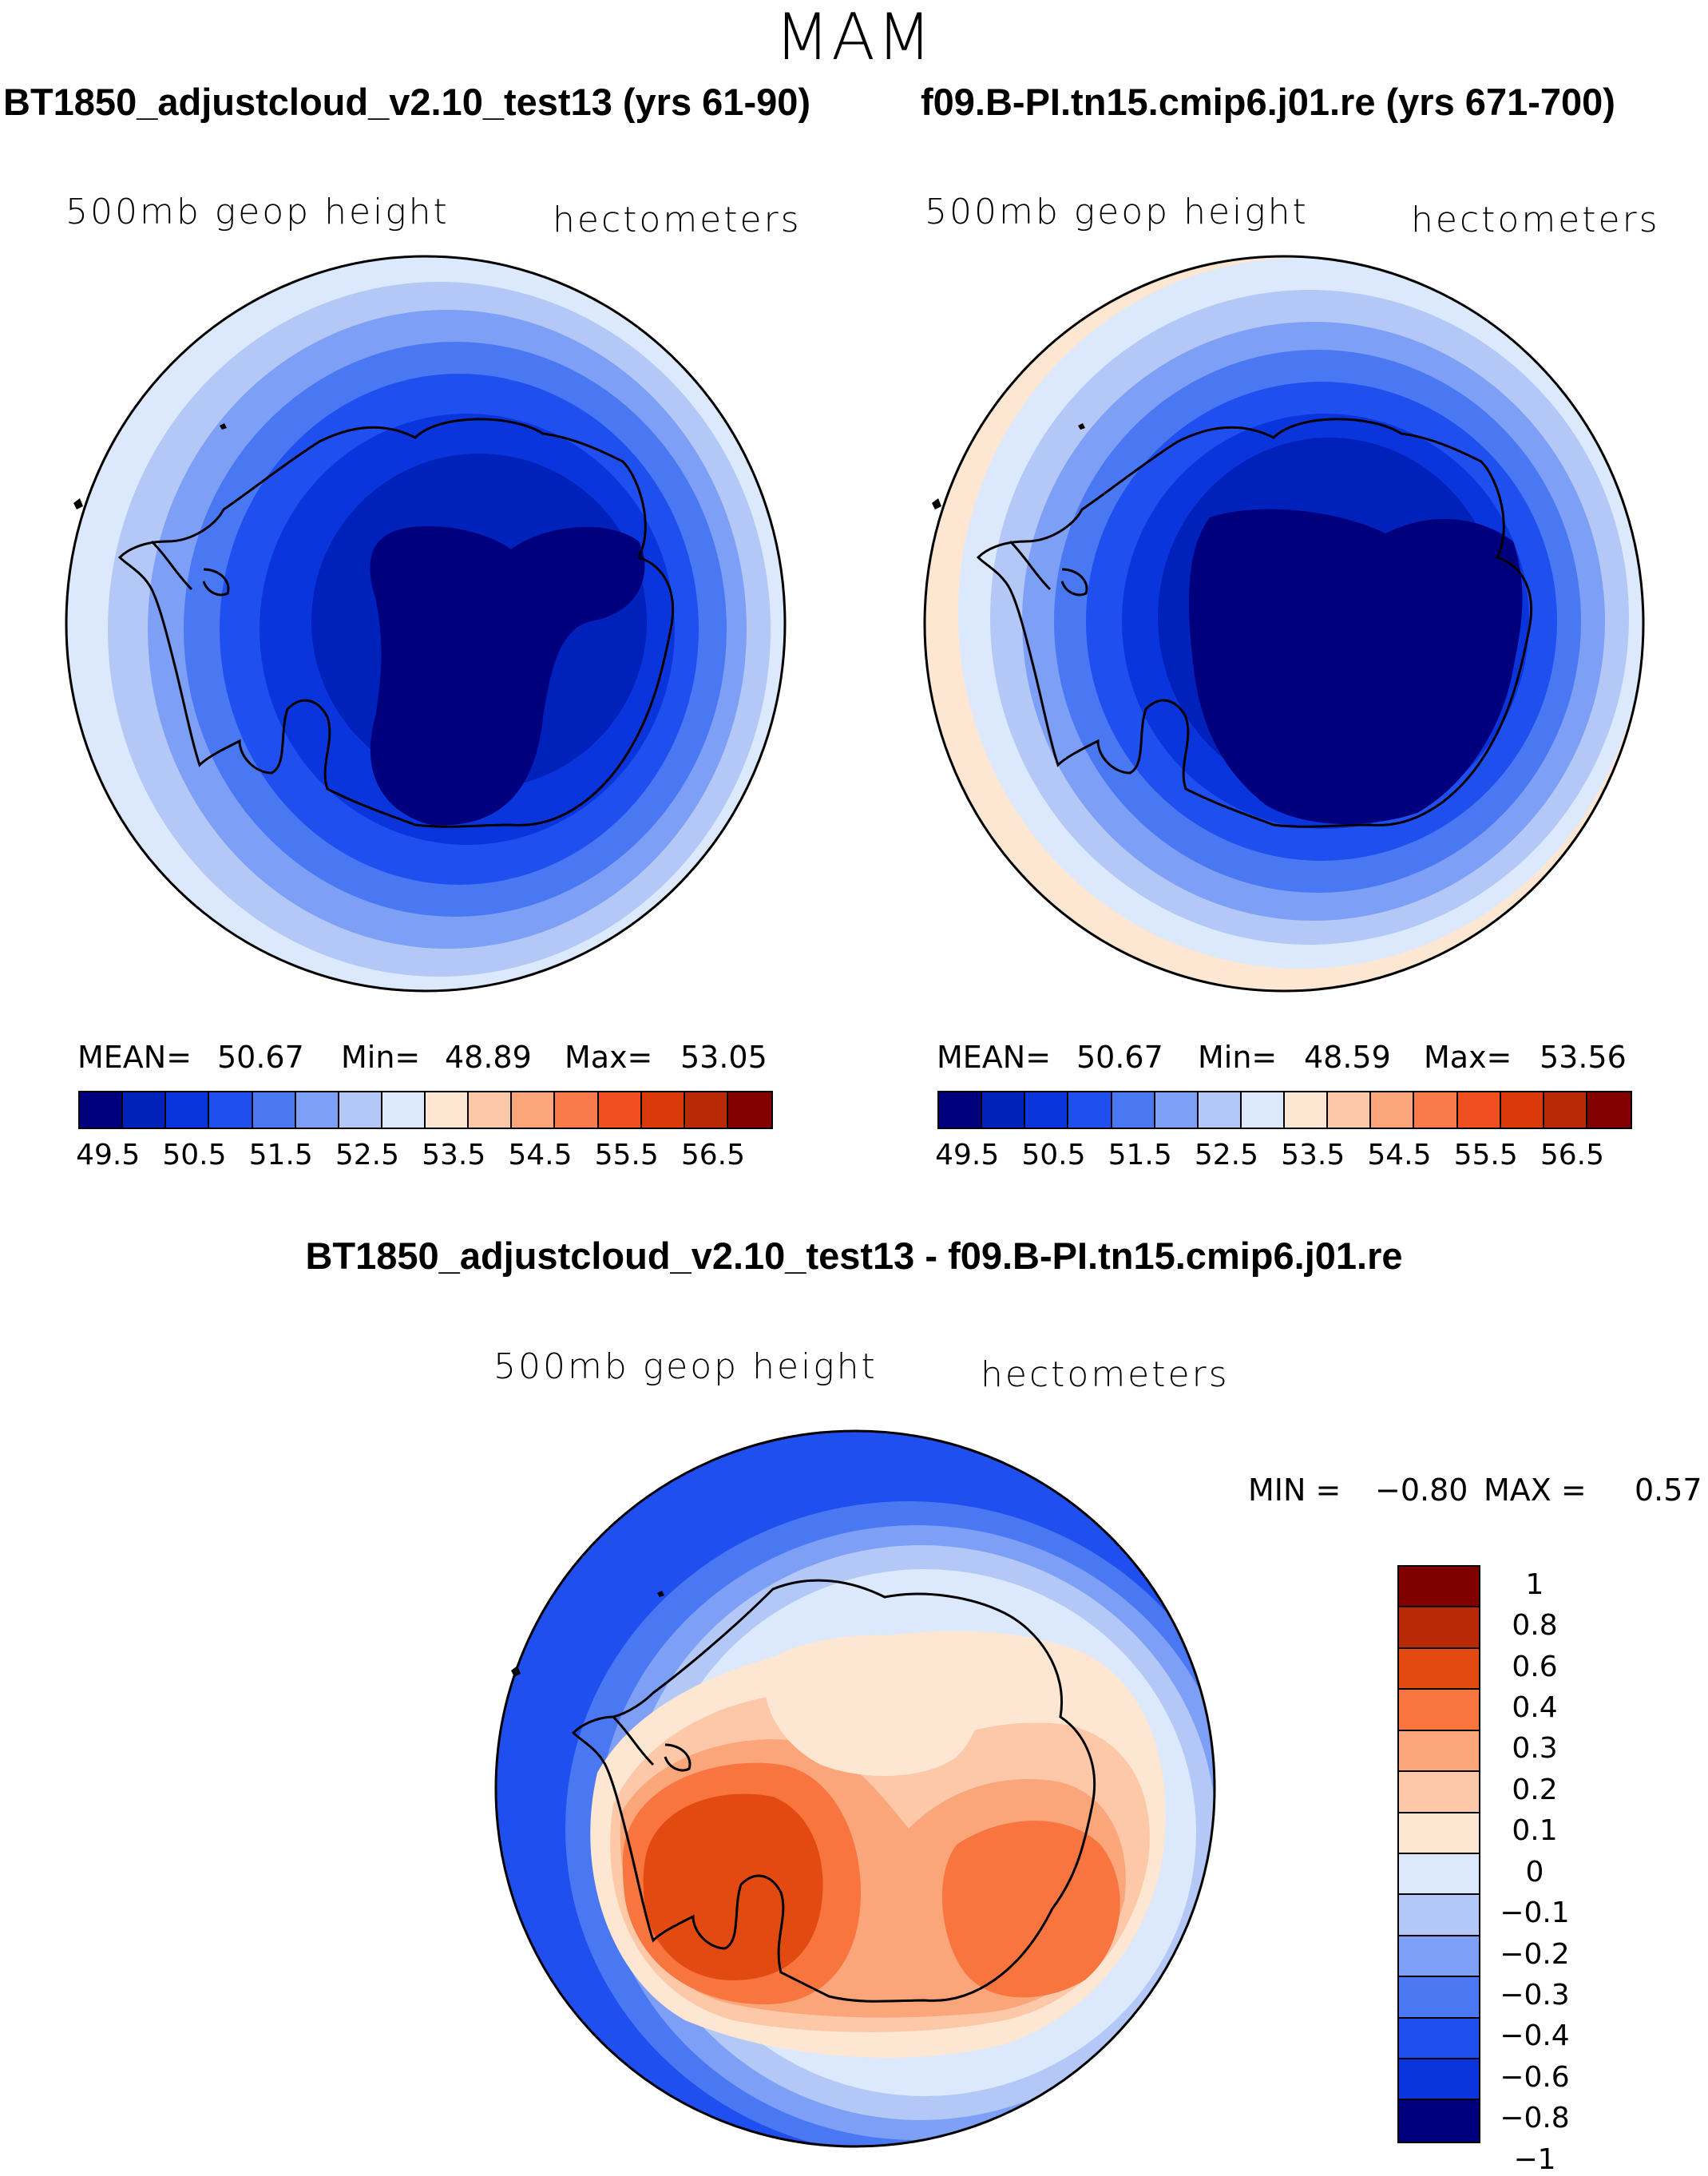 The image size is (1708, 2176). What do you see at coordinates (1535, 1490) in the screenshot?
I see `panel-3-max-label: MAX =` at bounding box center [1535, 1490].